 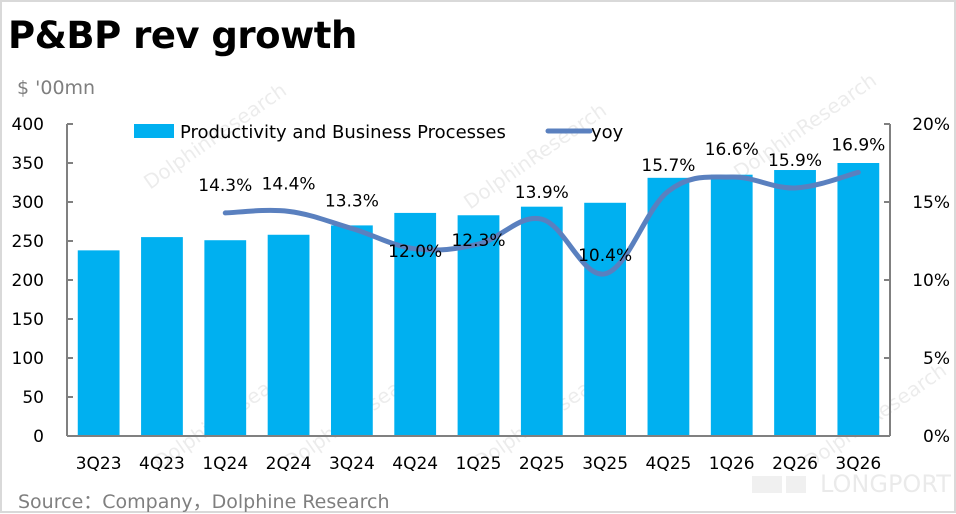 I want to click on x-axis-tick-label: 3Q23, so click(x=99, y=464).